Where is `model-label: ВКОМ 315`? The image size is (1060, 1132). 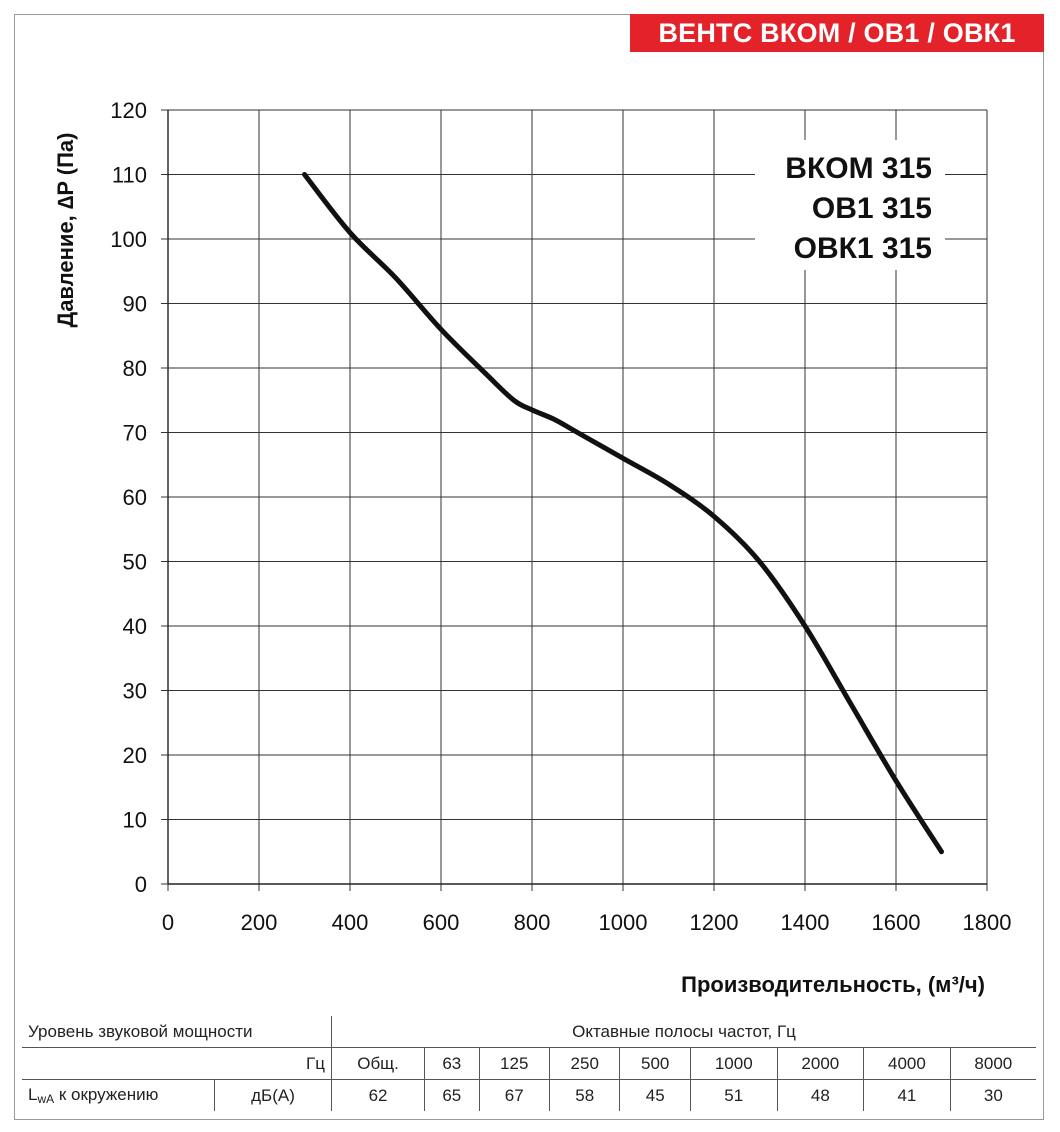
model-label: ВКОМ 315 is located at coordinates (858, 168).